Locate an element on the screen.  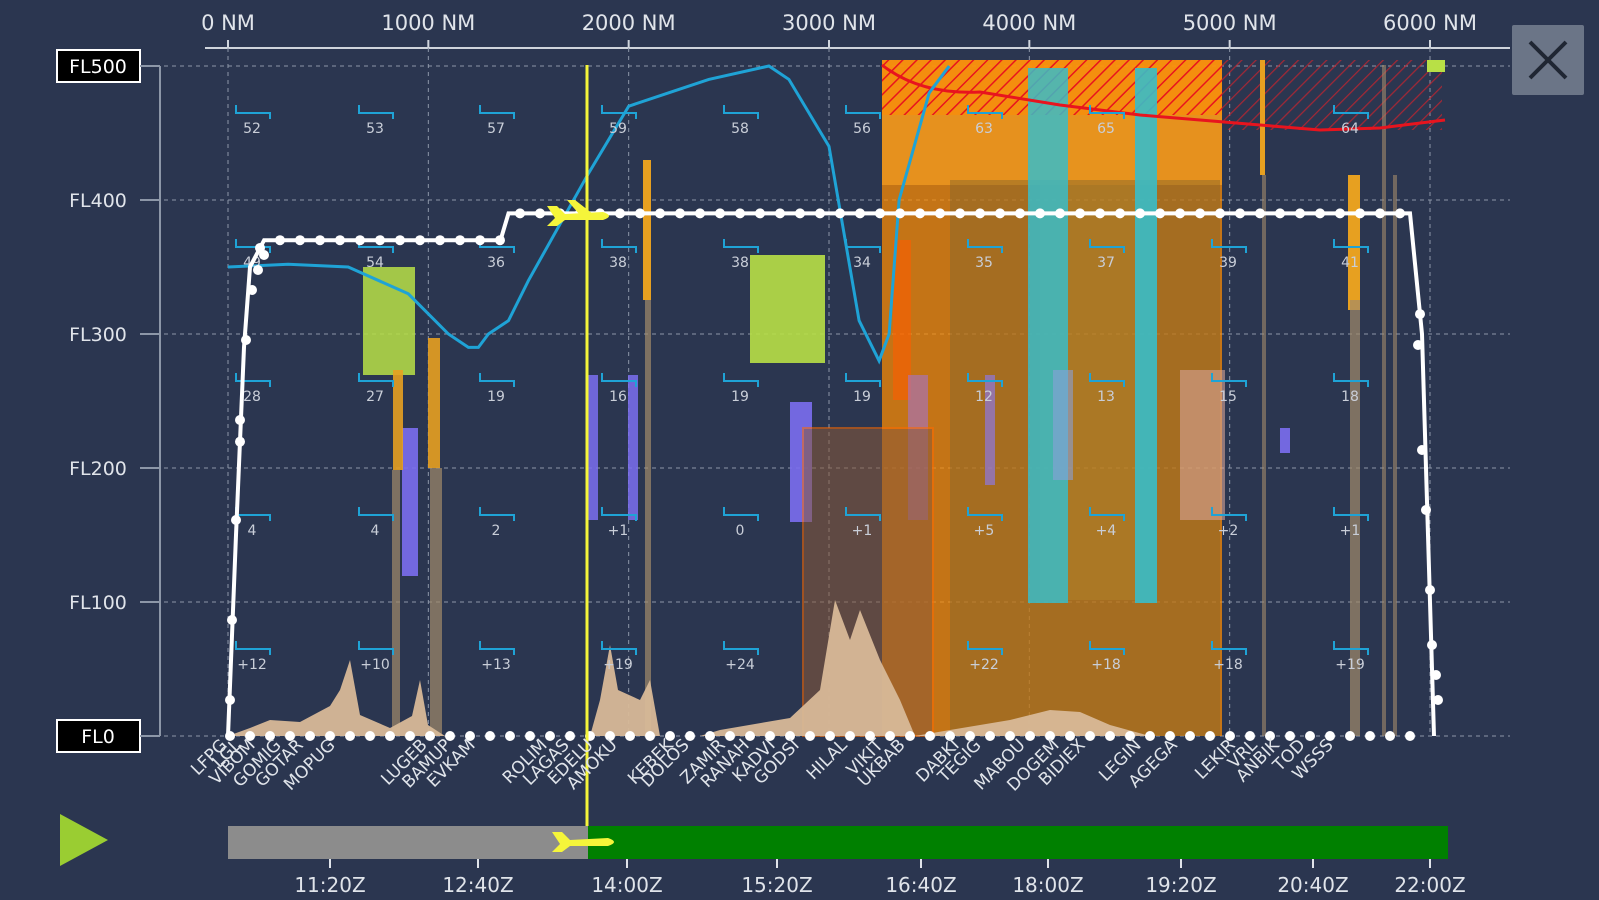
distance-label: 6000 NM is located at coordinates (1430, 23).